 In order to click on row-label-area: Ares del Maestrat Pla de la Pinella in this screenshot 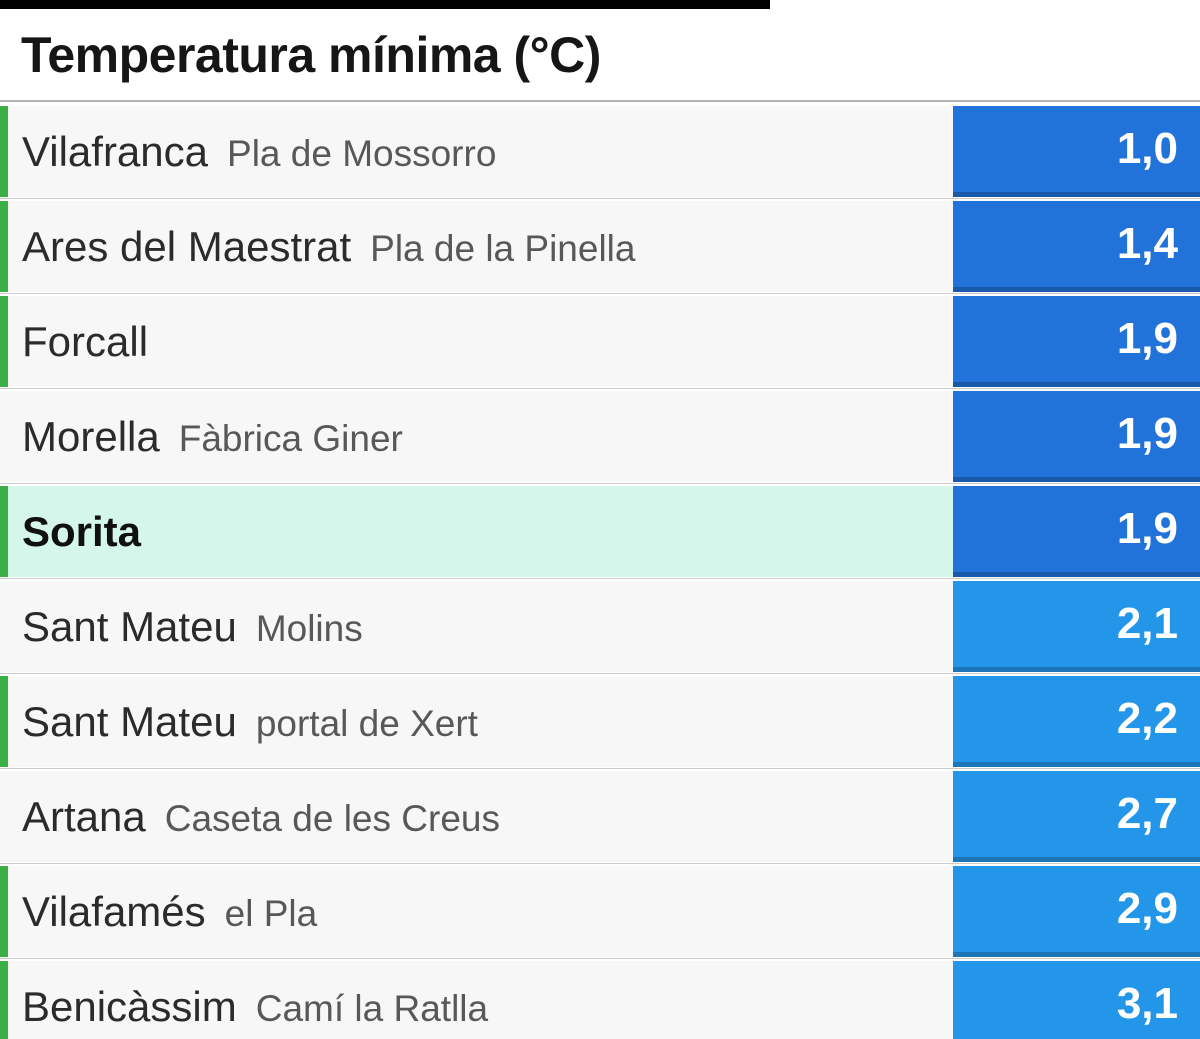, I will do `click(480, 246)`.